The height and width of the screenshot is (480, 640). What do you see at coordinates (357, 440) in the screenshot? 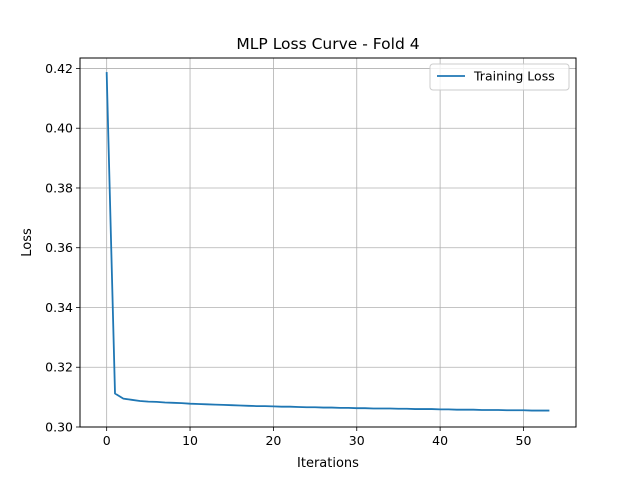
I see `x-tick-label: 30` at bounding box center [357, 440].